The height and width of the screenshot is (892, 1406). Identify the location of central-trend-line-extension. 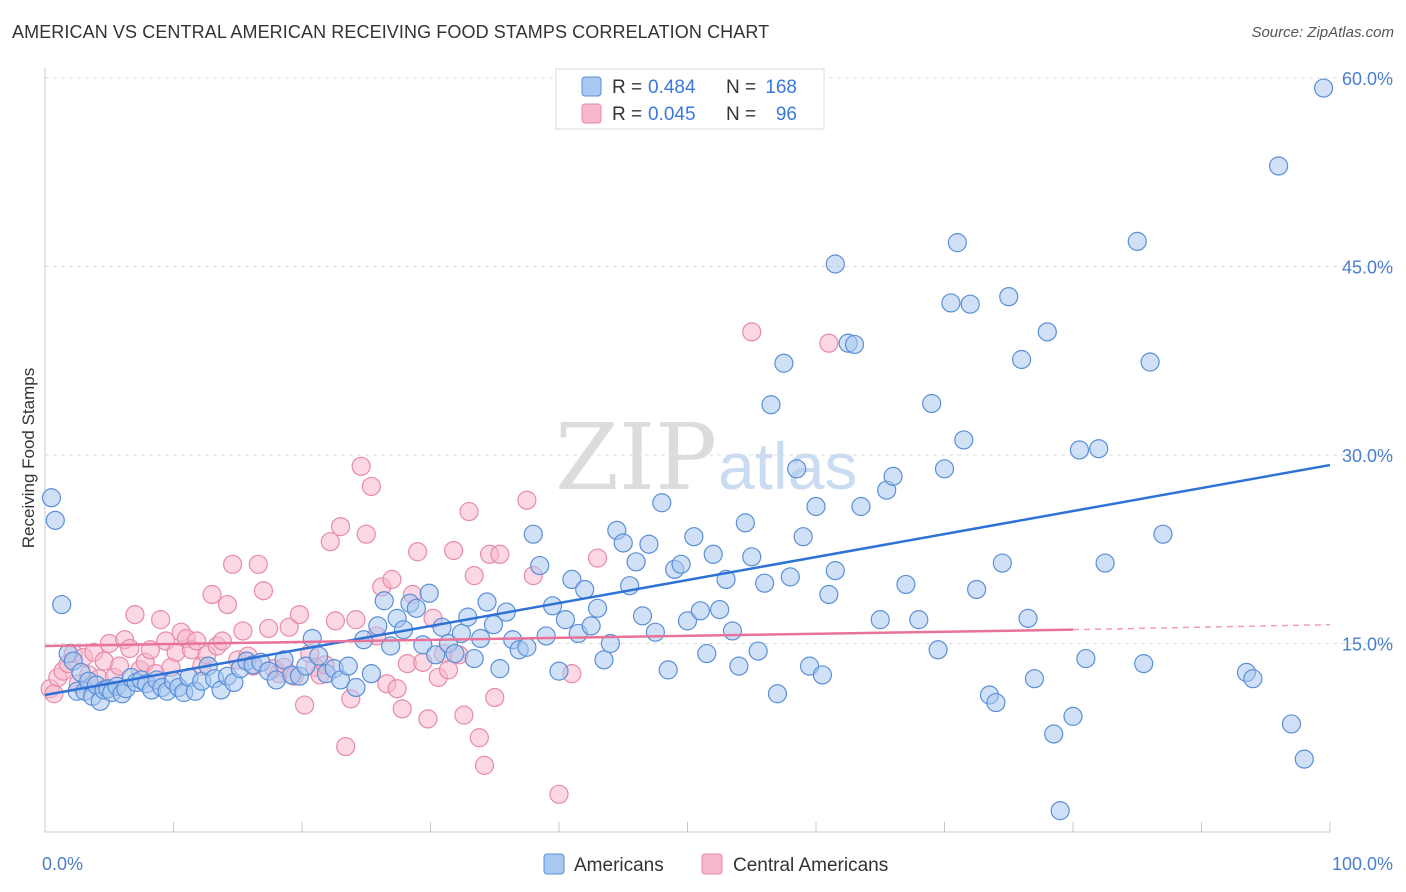
(1201, 627).